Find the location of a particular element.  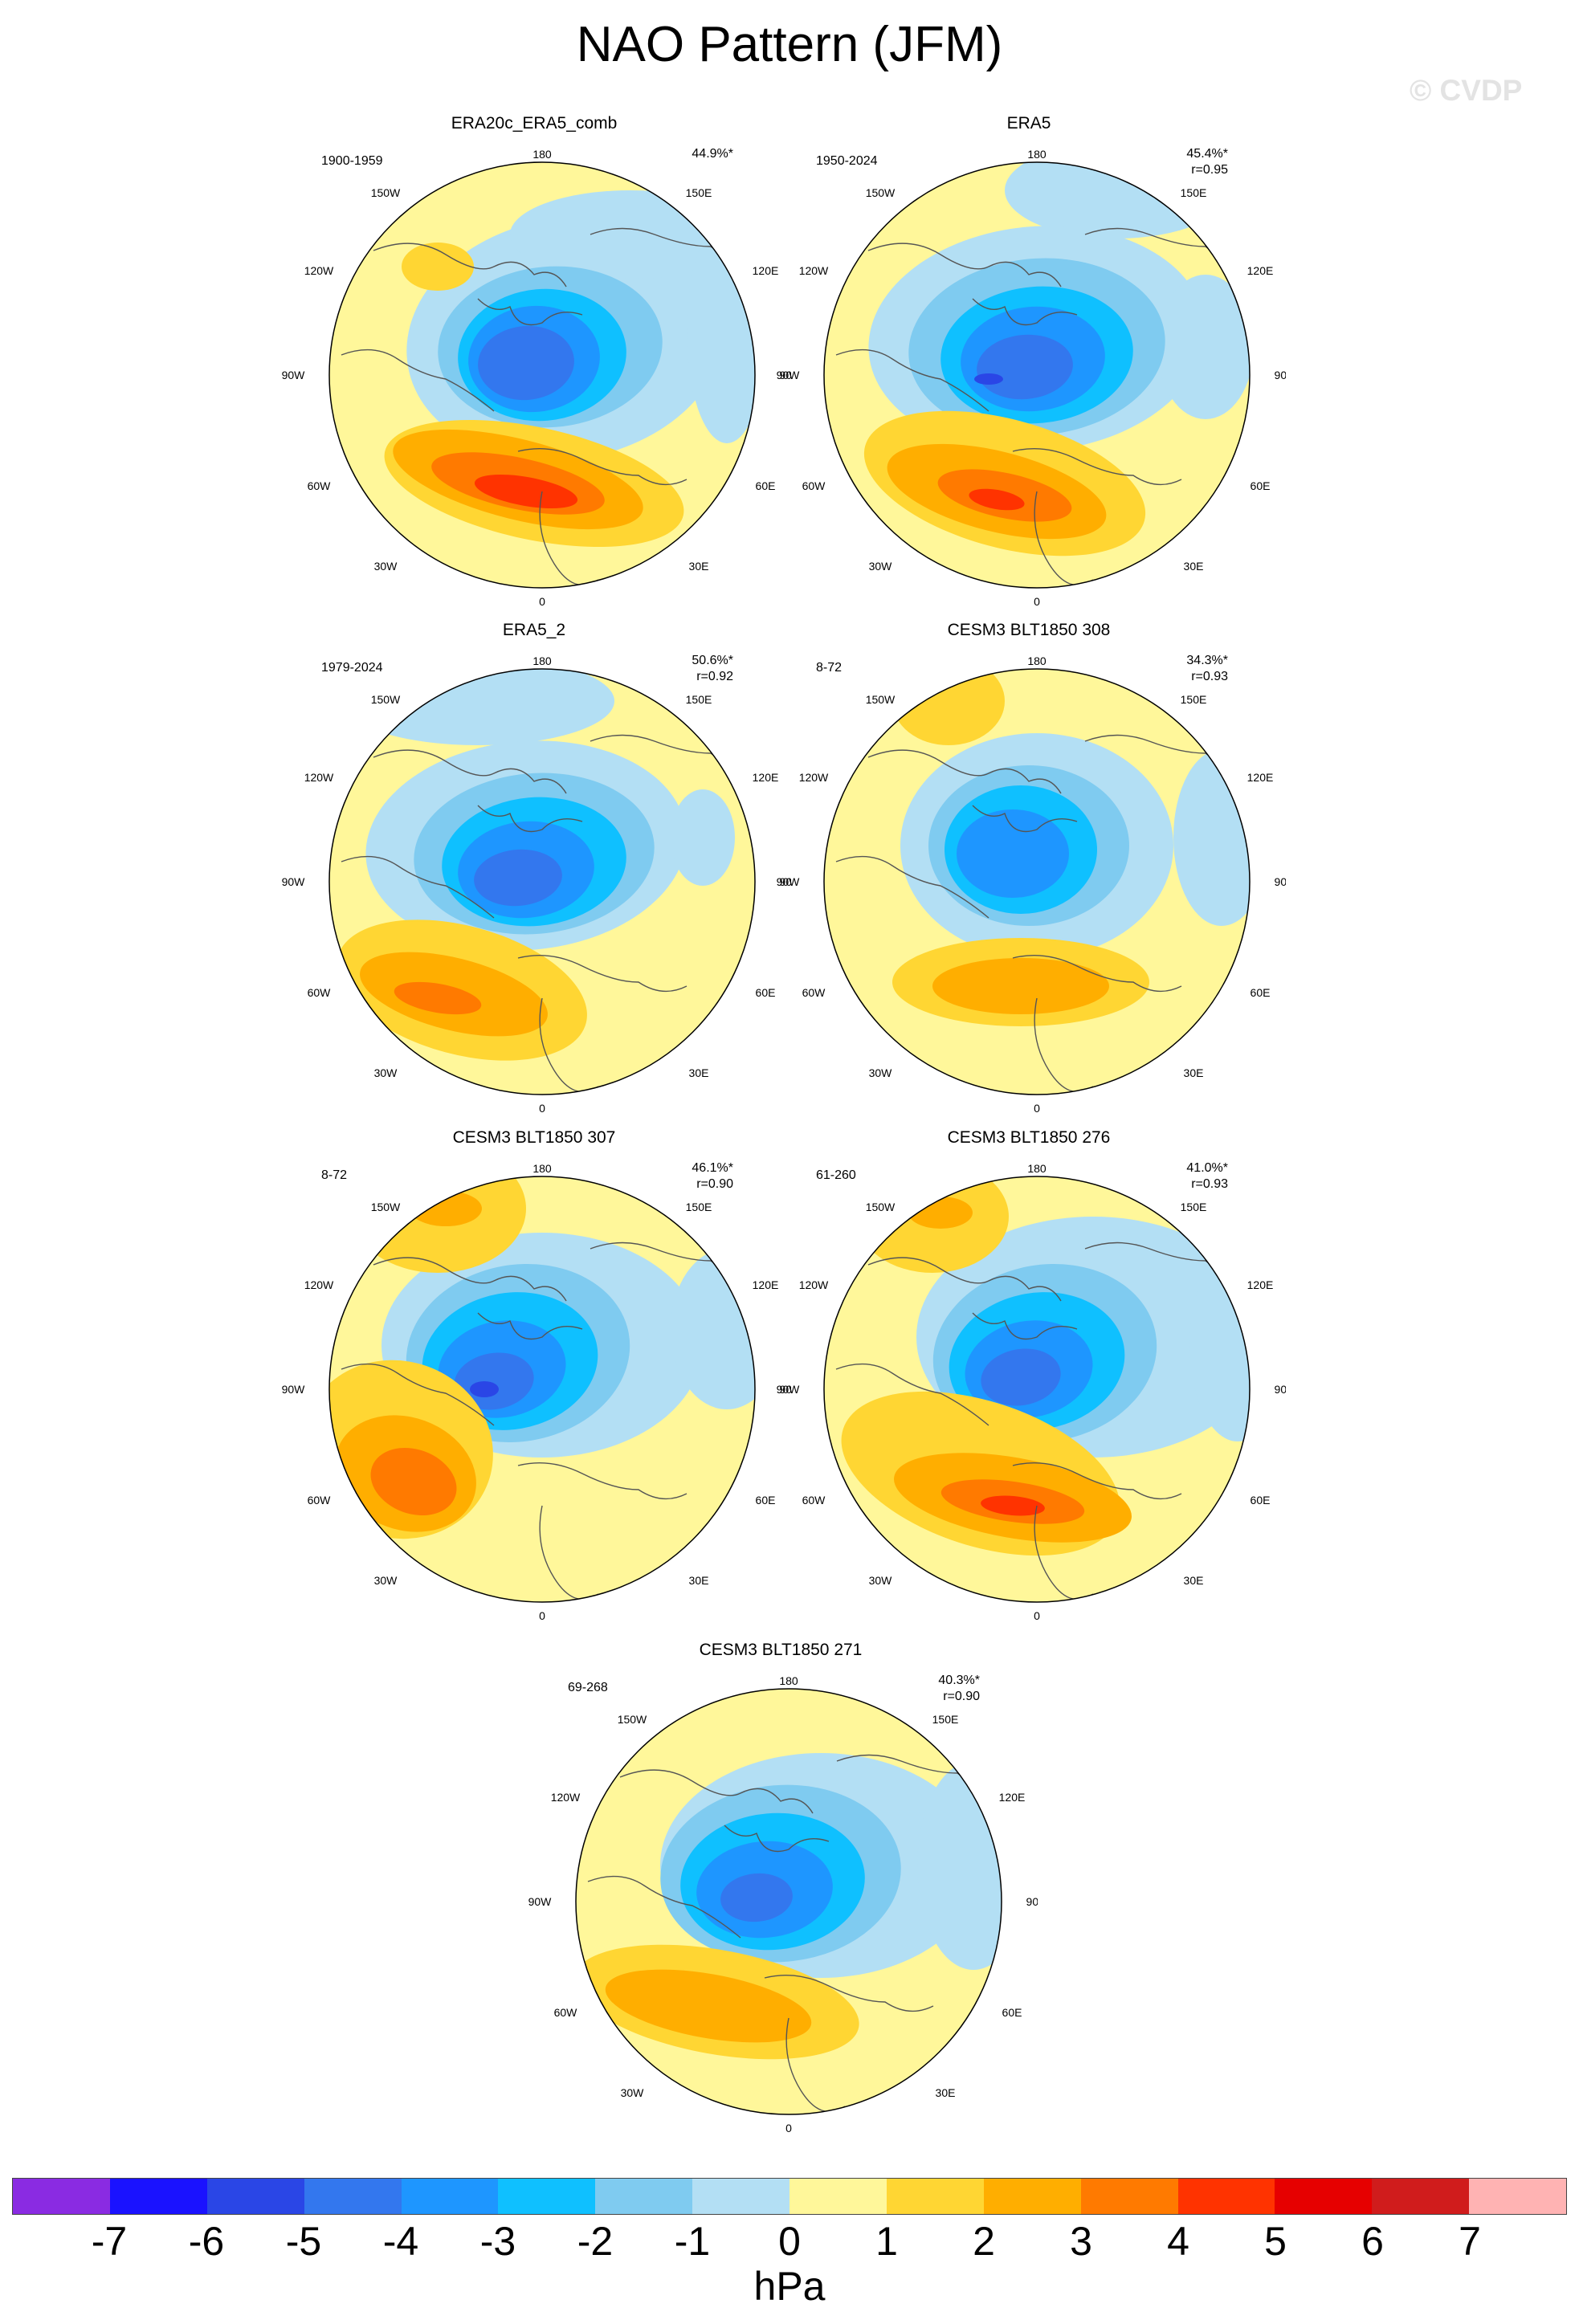

colorbar-tick-label: 0 is located at coordinates (789, 2242).